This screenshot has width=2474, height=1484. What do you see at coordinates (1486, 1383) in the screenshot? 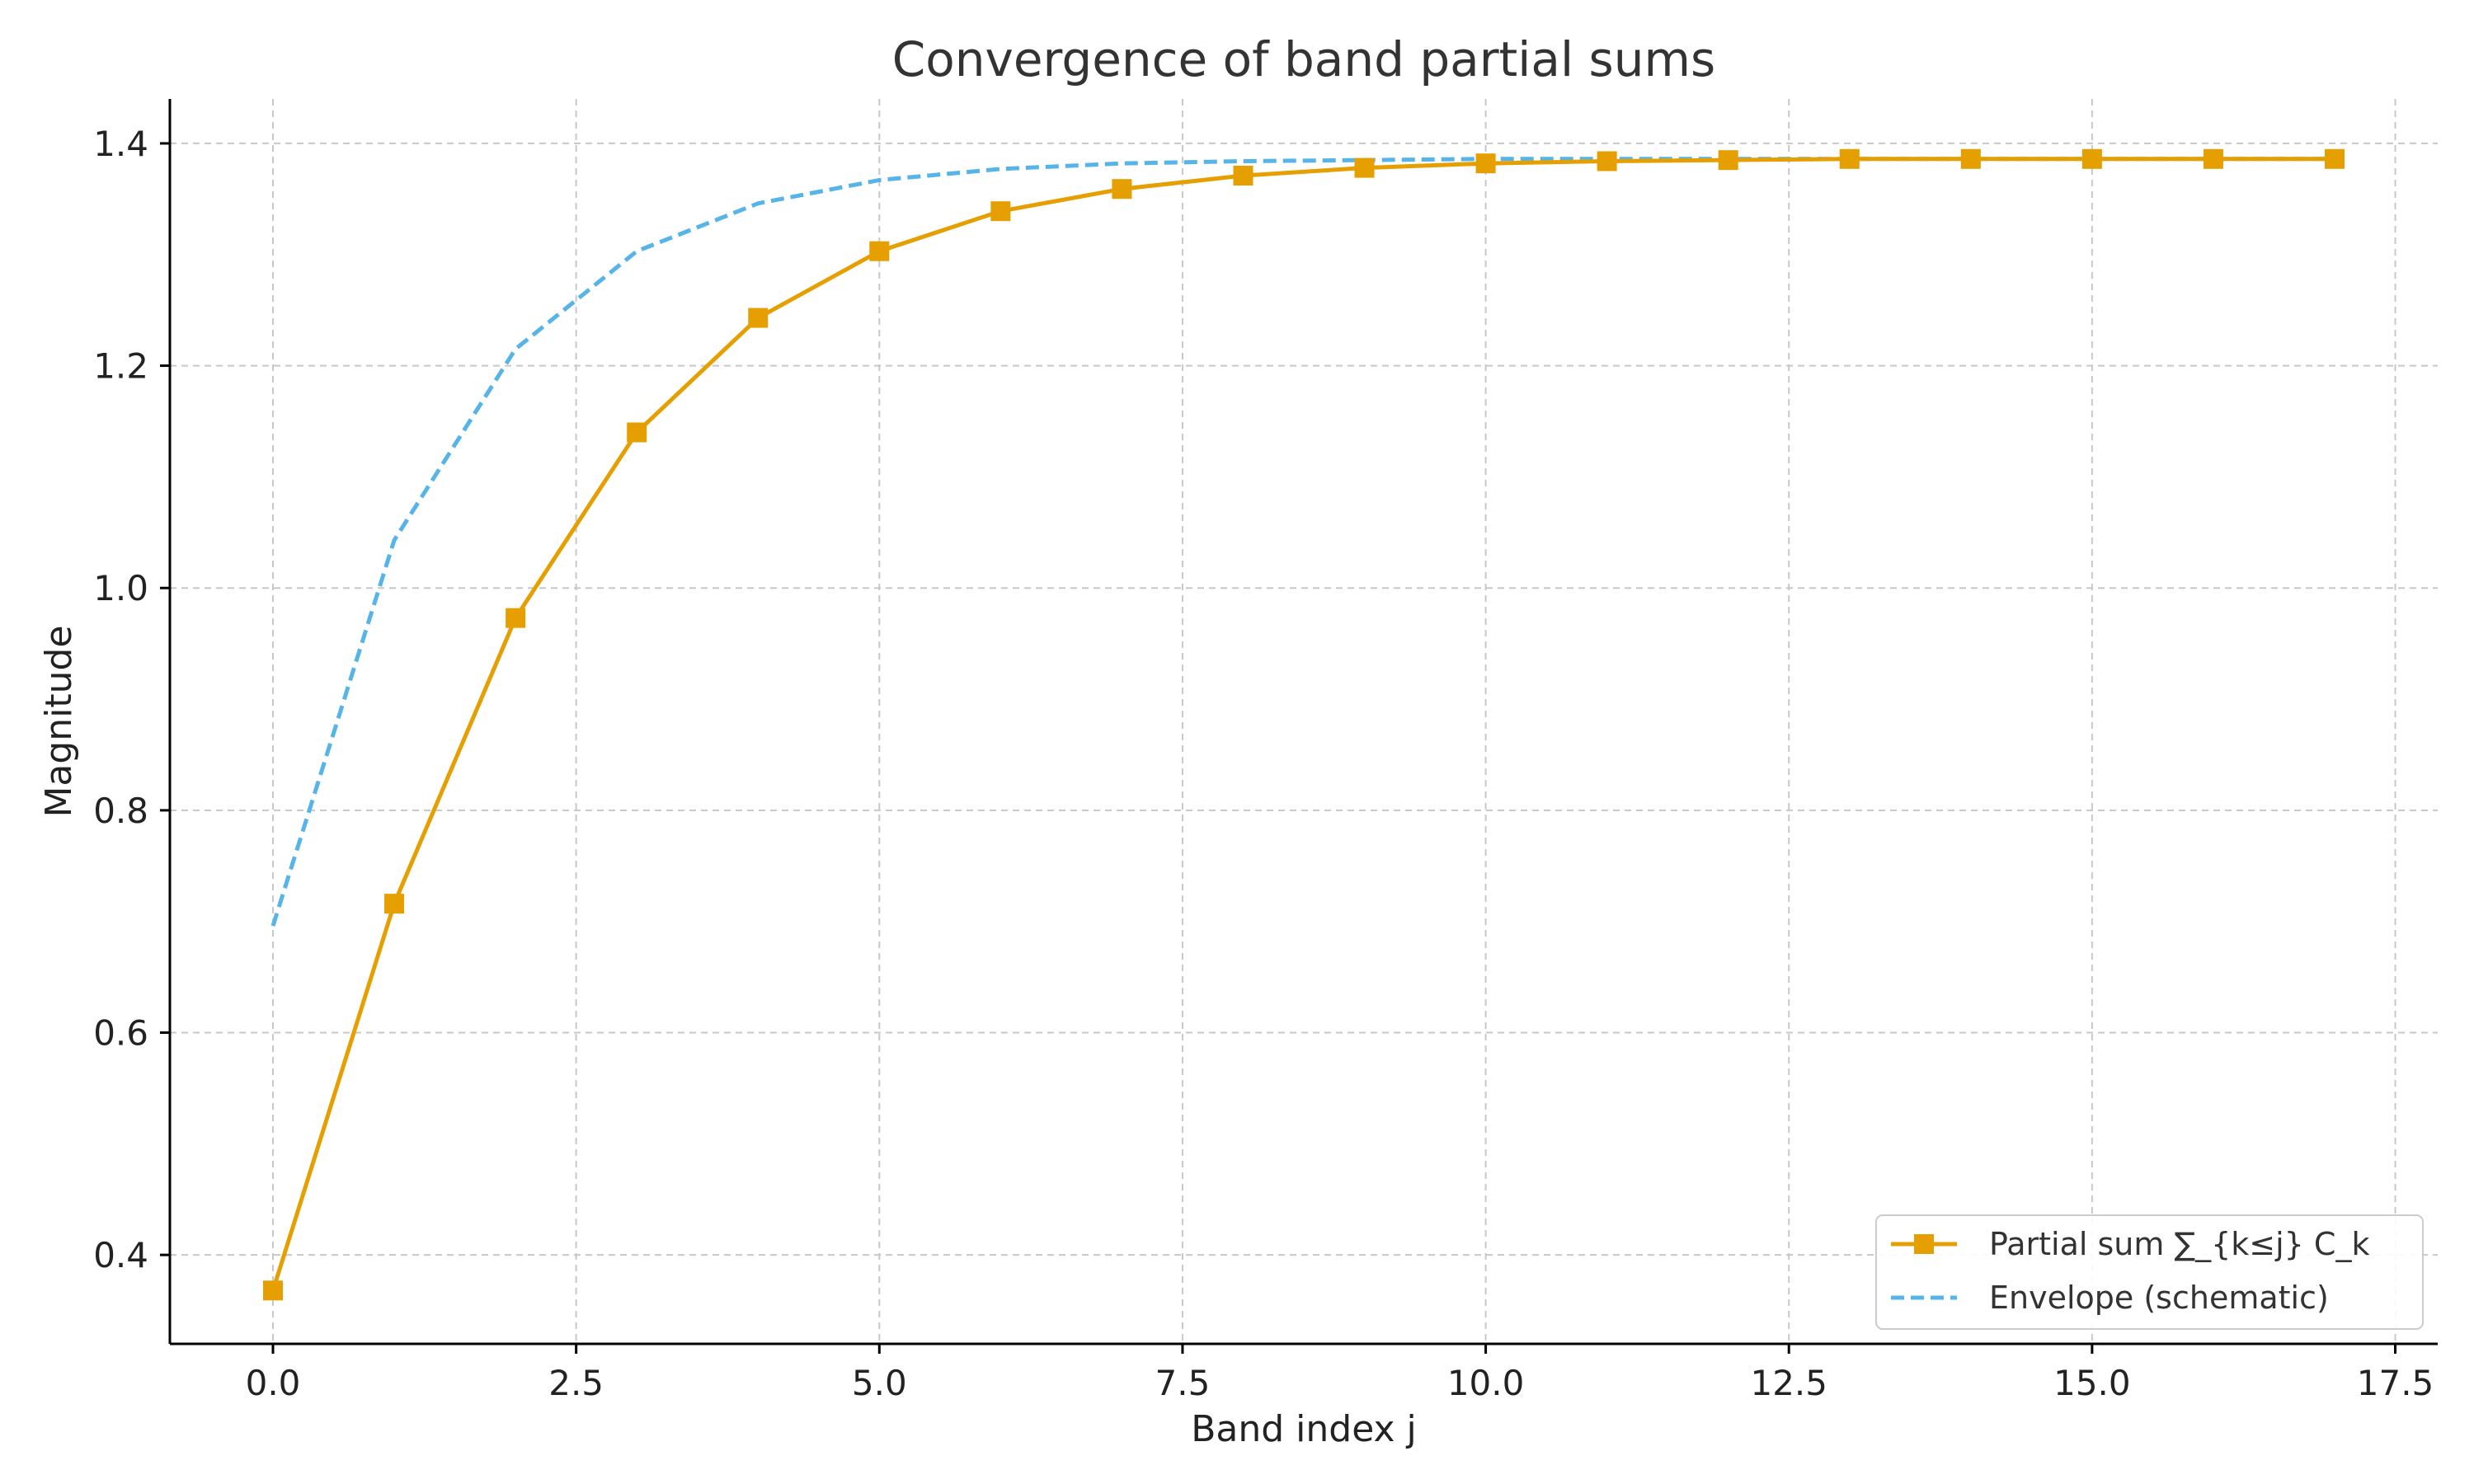
I see `x-tick-label: 10.0` at bounding box center [1486, 1383].